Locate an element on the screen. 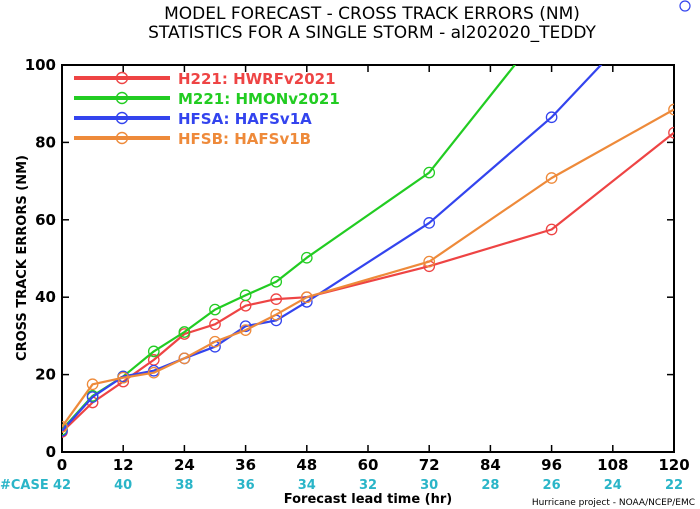 Image resolution: width=700 pixels, height=509 pixels. case-count: 24 is located at coordinates (613, 485).